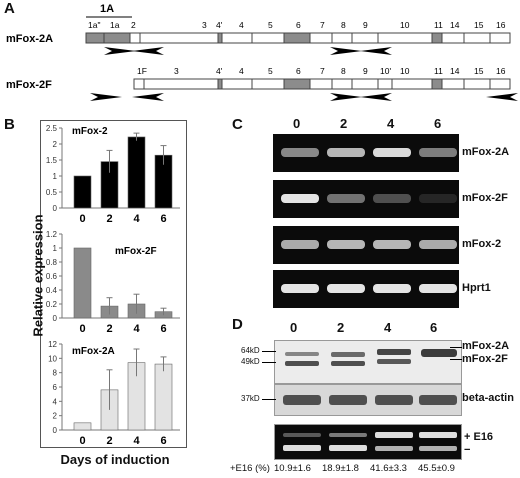 This screenshot has height=478, width=520. I want to click on exon-label: 14, so click(455, 71).